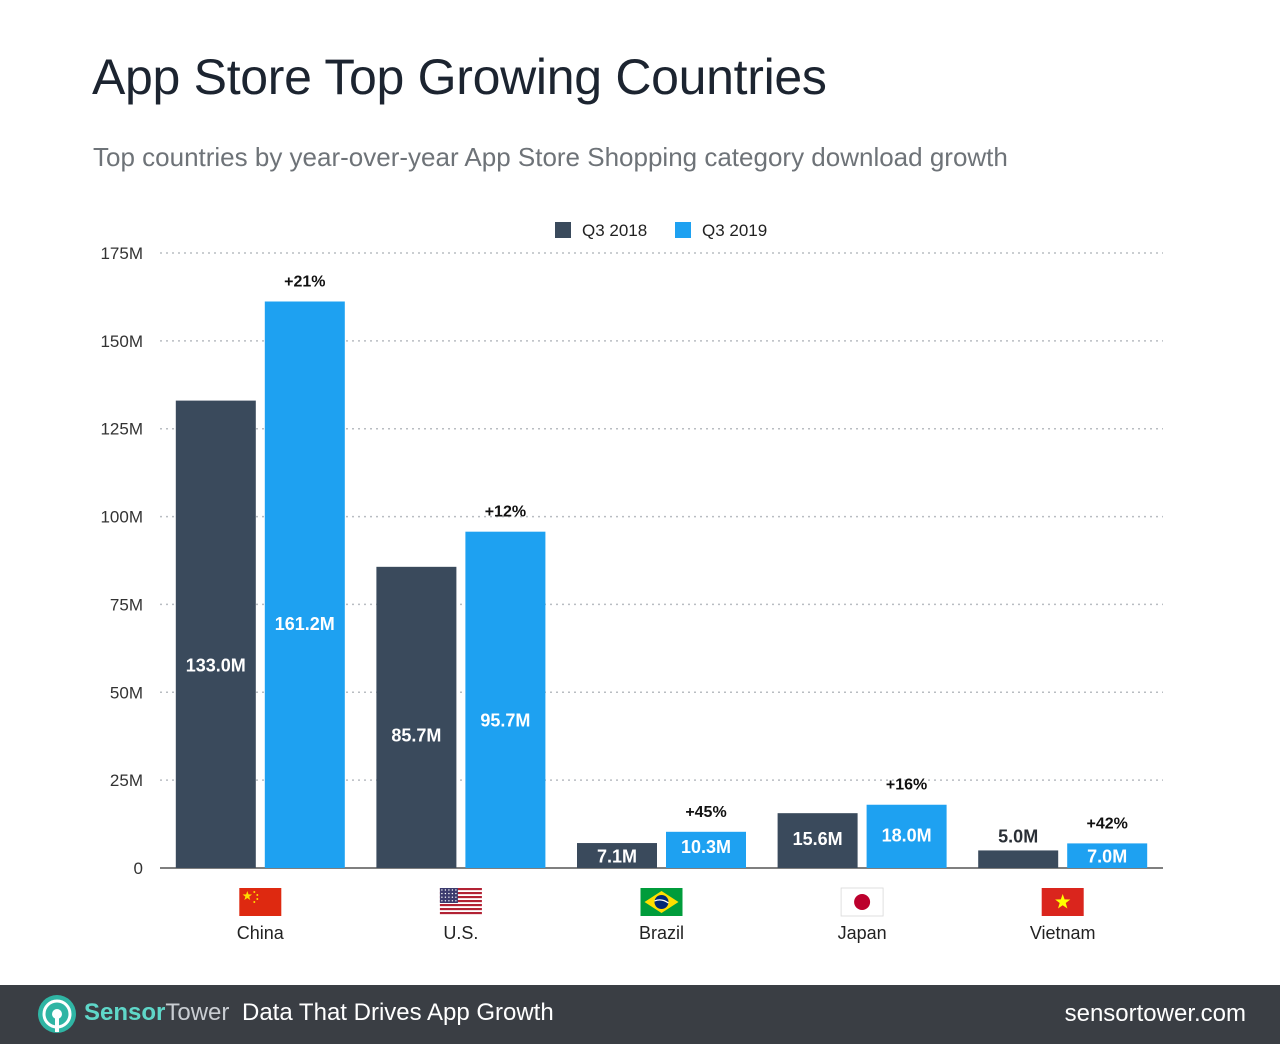 The width and height of the screenshot is (1280, 1044). Describe the element at coordinates (138, 868) in the screenshot. I see `y-tick-label: 0` at that location.